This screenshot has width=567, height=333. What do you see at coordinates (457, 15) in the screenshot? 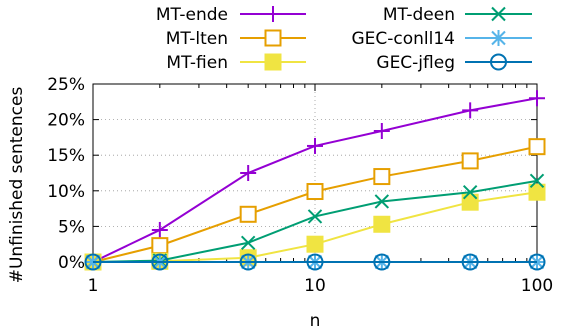
I see `legend-entry-mt-deen: MT-deen` at bounding box center [457, 15].